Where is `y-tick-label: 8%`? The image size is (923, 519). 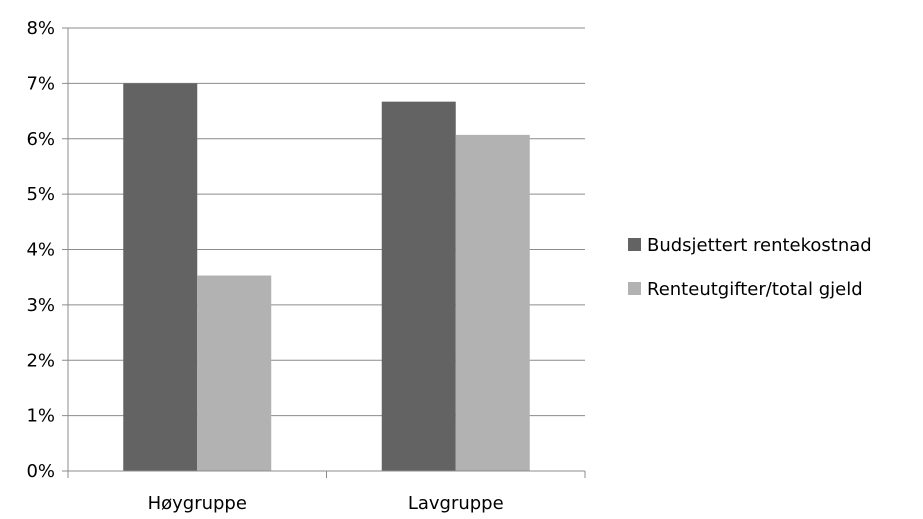 y-tick-label: 8% is located at coordinates (40, 28).